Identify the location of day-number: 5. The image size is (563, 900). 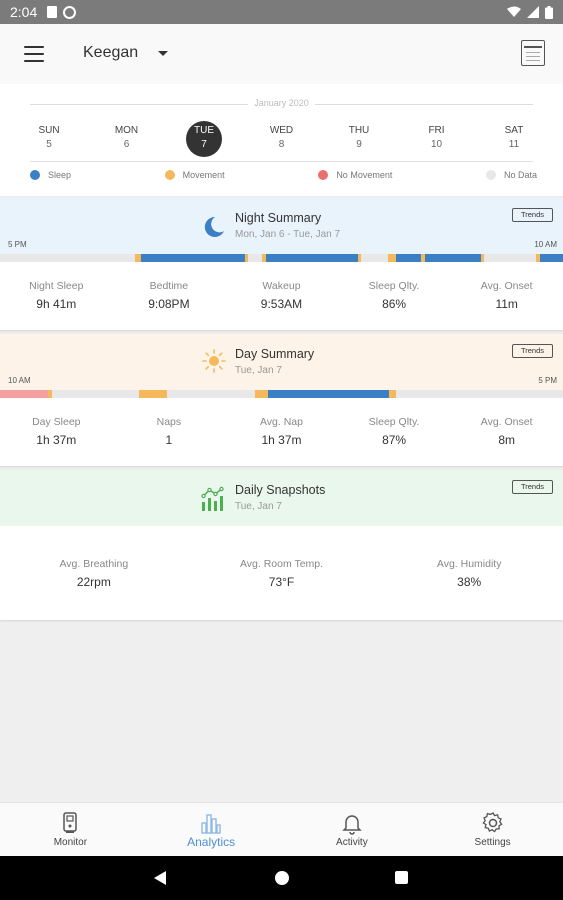
(49, 144).